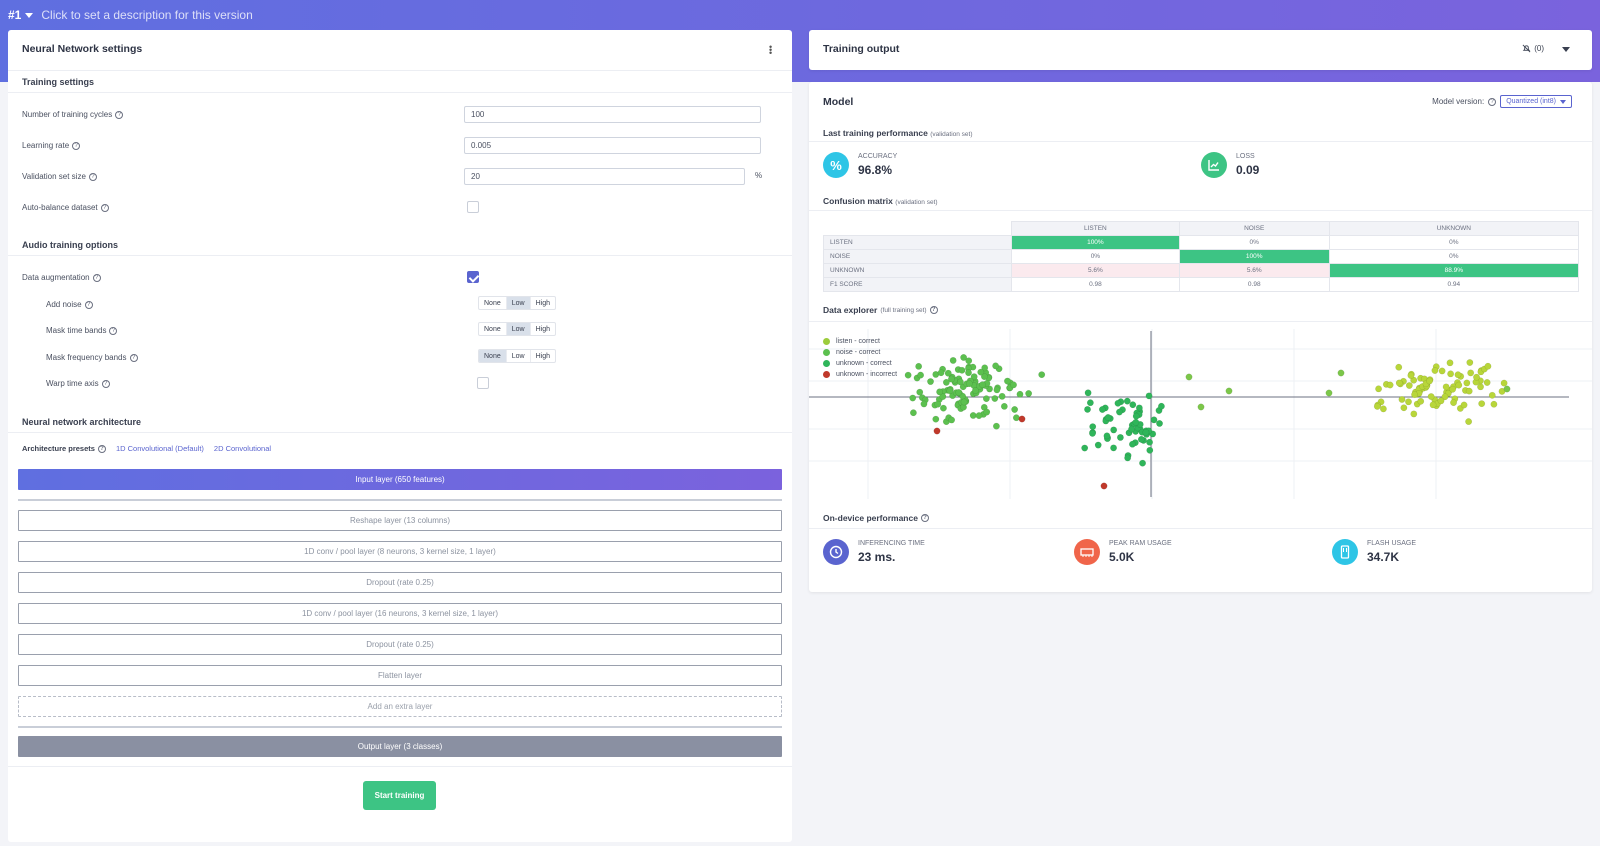  I want to click on f1-cell: 0.94, so click(1454, 284).